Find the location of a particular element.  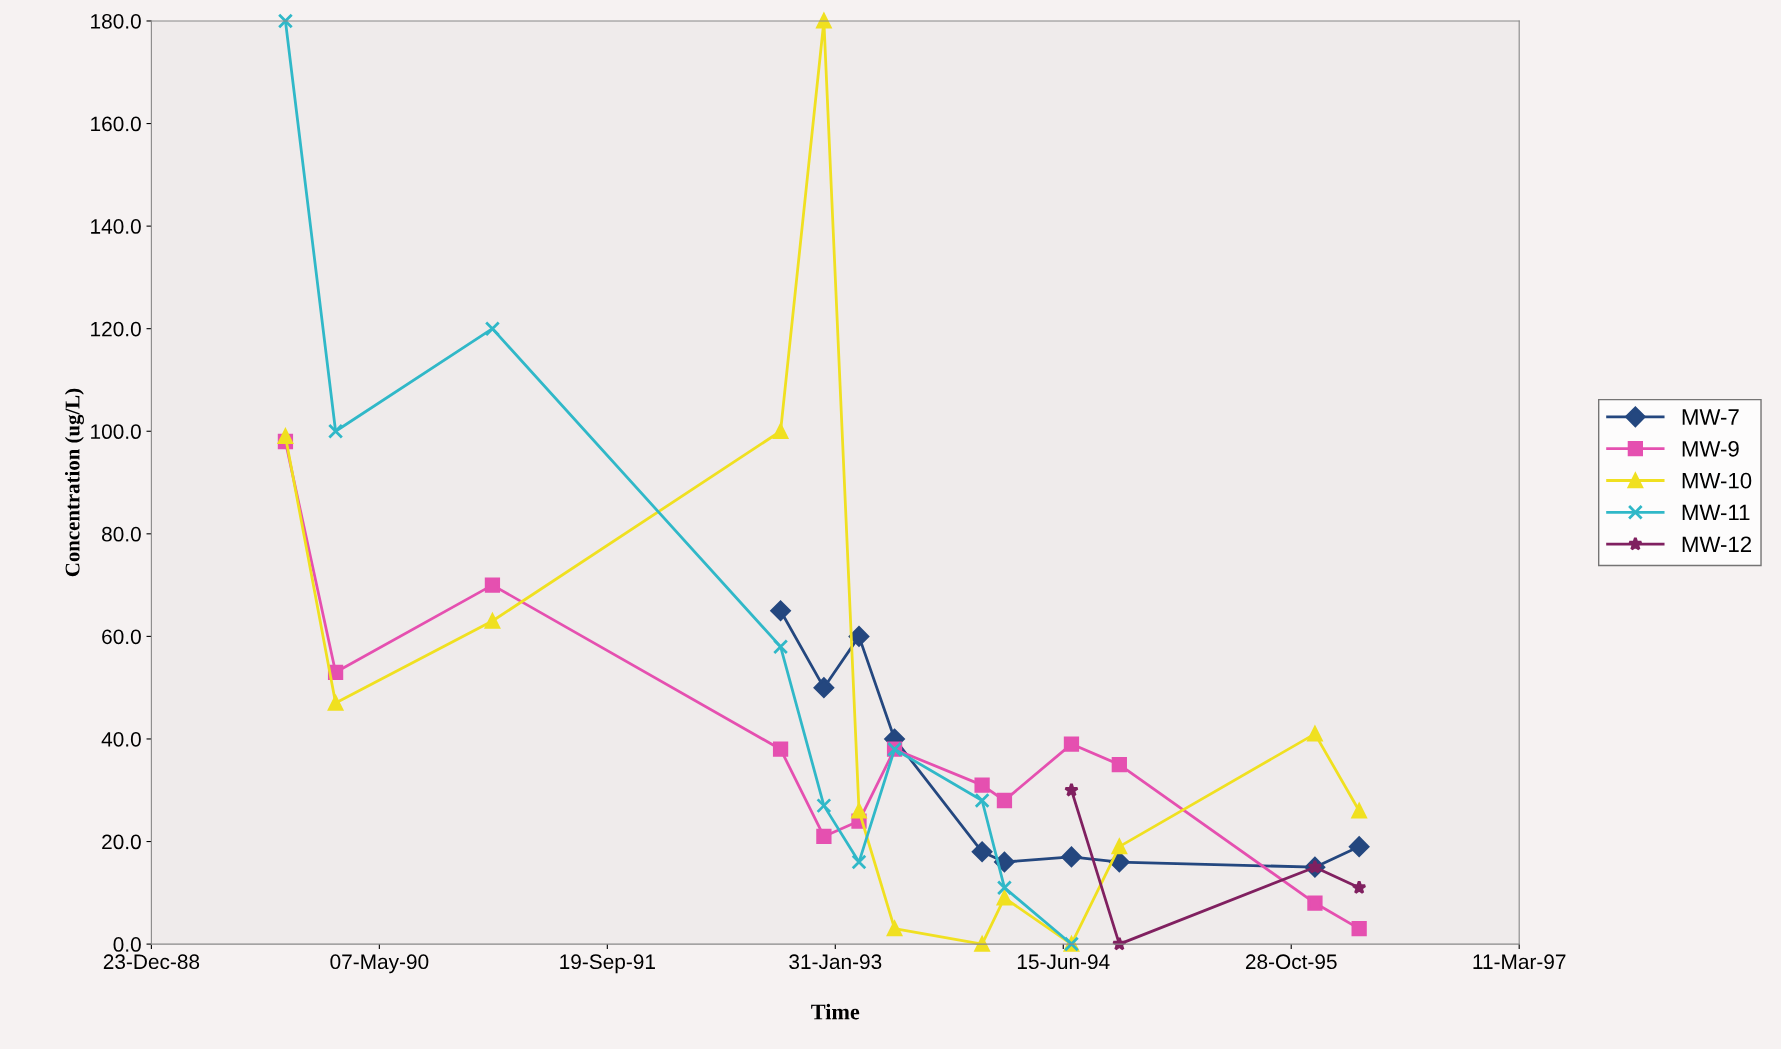

x-tick-label: 31-Jan-93 is located at coordinates (835, 962).